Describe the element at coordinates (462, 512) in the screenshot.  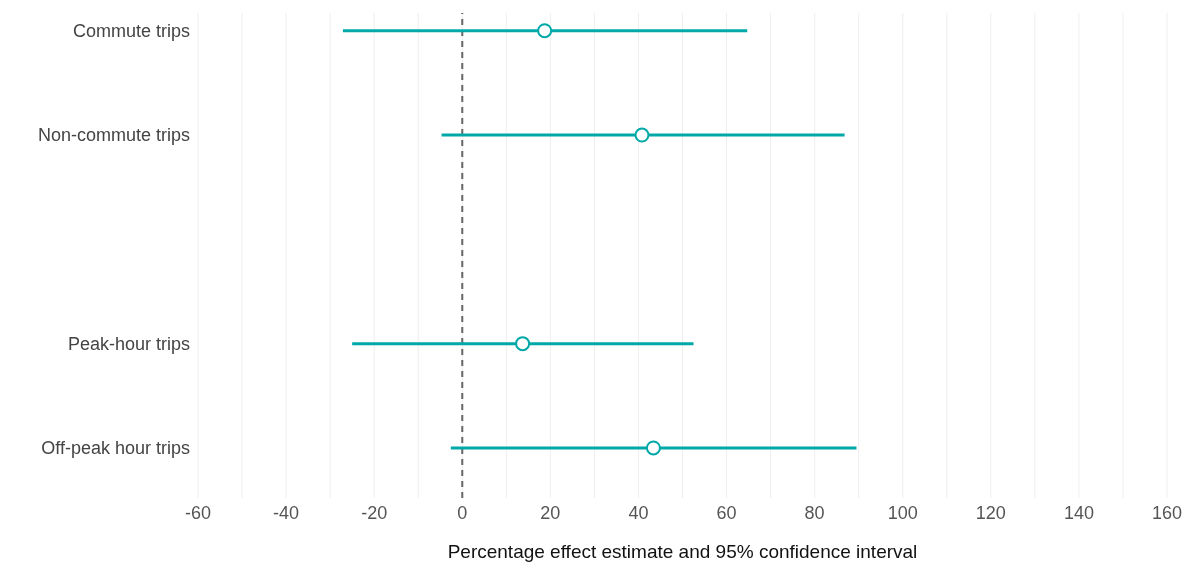
I see `x-tick-label: 0` at that location.